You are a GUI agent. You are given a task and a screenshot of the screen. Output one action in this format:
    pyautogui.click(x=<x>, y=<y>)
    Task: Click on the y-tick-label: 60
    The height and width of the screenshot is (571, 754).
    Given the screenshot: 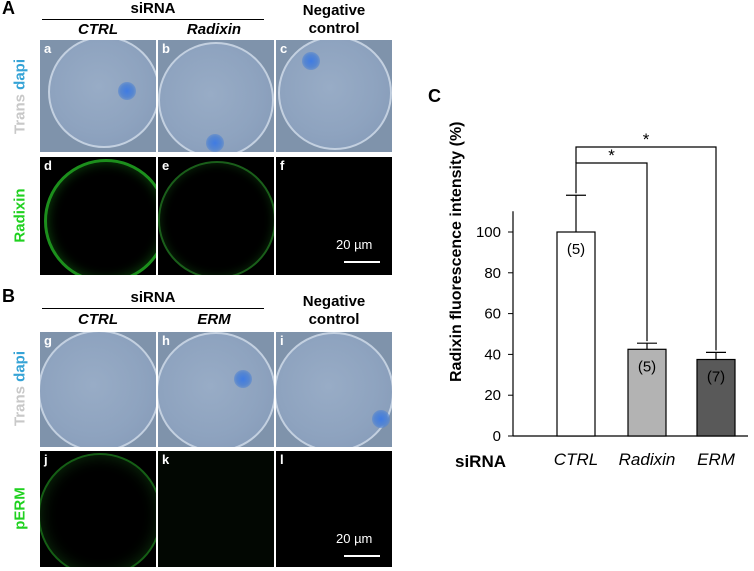 What is the action you would take?
    pyautogui.click(x=492, y=314)
    